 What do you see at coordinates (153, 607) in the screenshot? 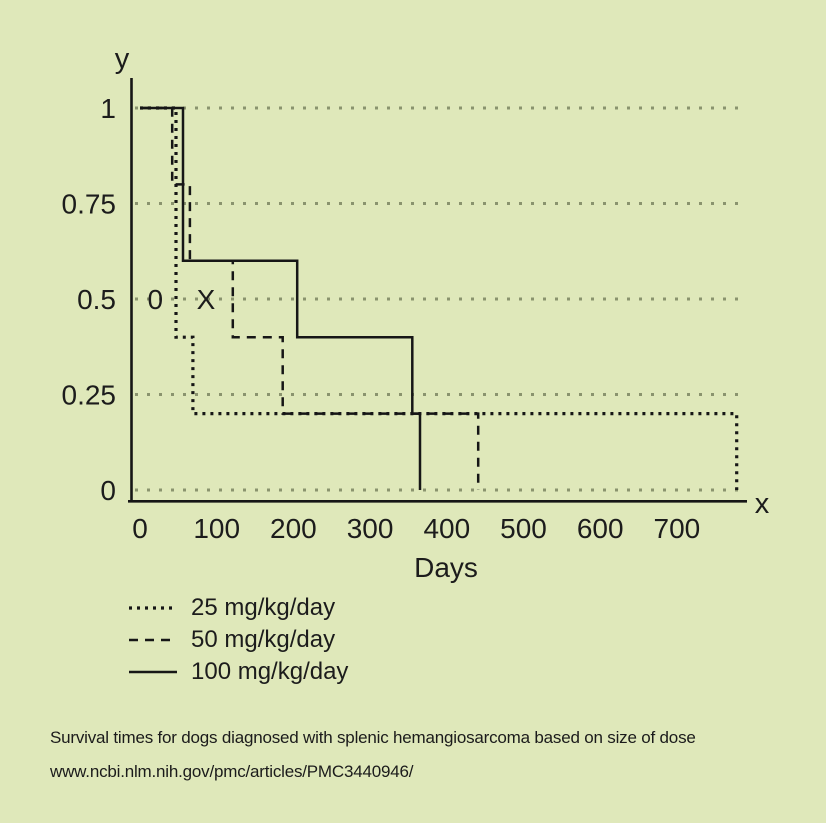
I see `dotted-line-swatch` at bounding box center [153, 607].